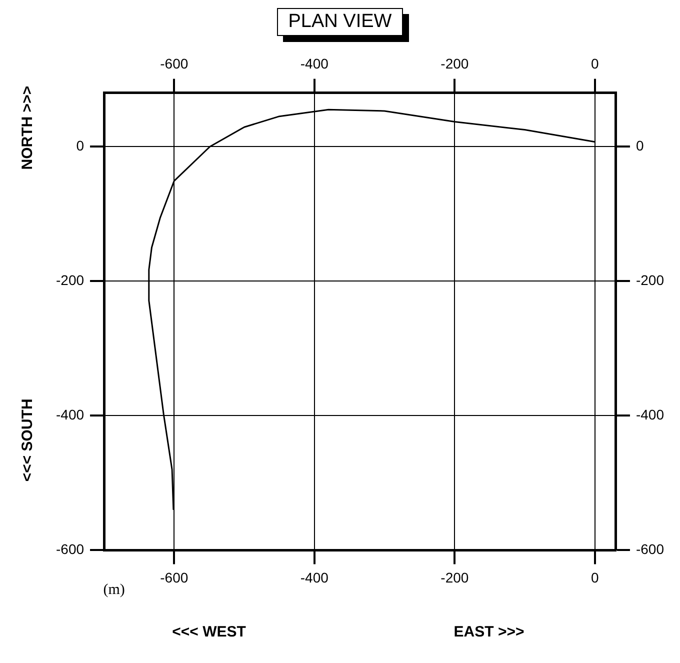 The width and height of the screenshot is (680, 663). What do you see at coordinates (27, 128) in the screenshot?
I see `text: NORTH >>>` at bounding box center [27, 128].